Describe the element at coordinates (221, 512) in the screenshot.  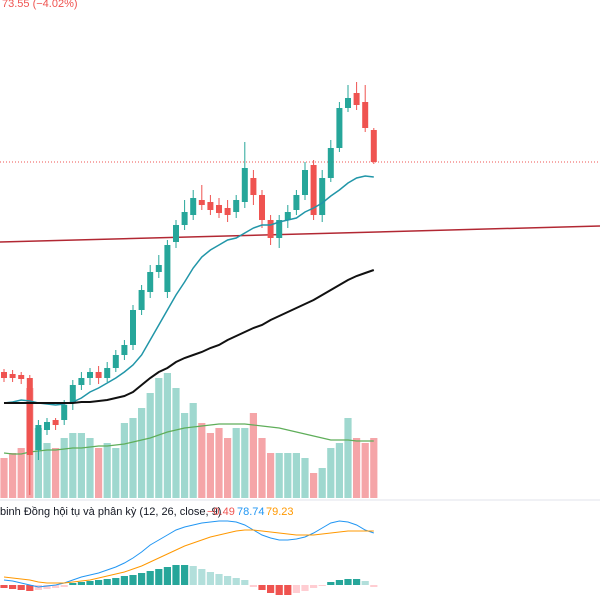
I see `macd-hist-value: −0.49` at that location.